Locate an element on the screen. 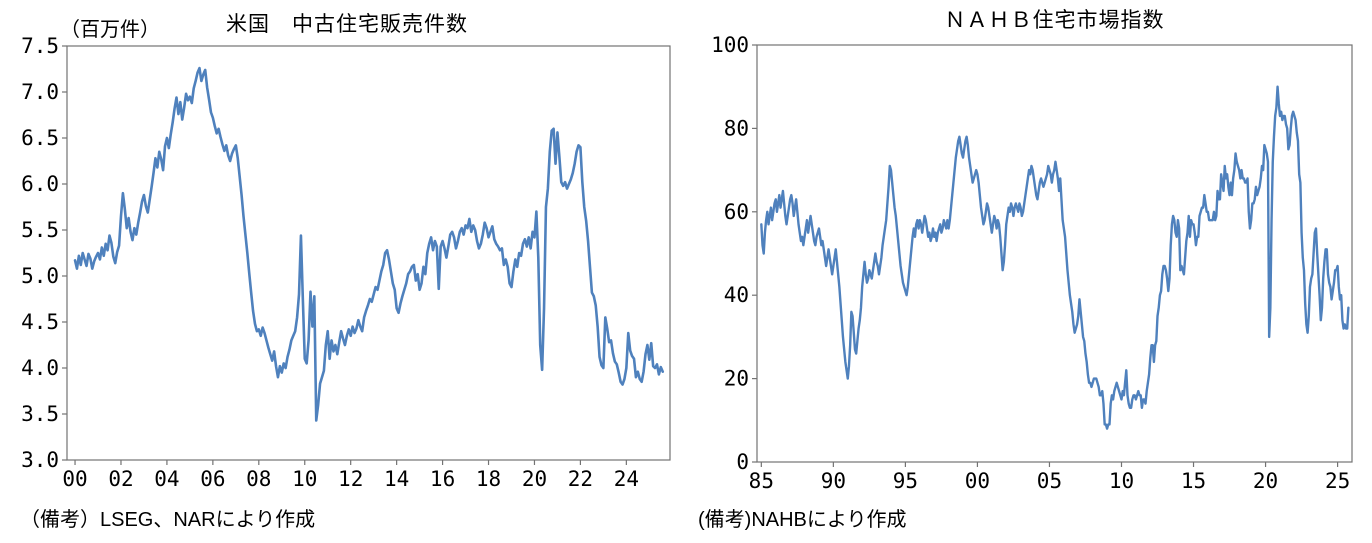 This screenshot has width=1372, height=543. x-tick-label: 08 is located at coordinates (258, 479).